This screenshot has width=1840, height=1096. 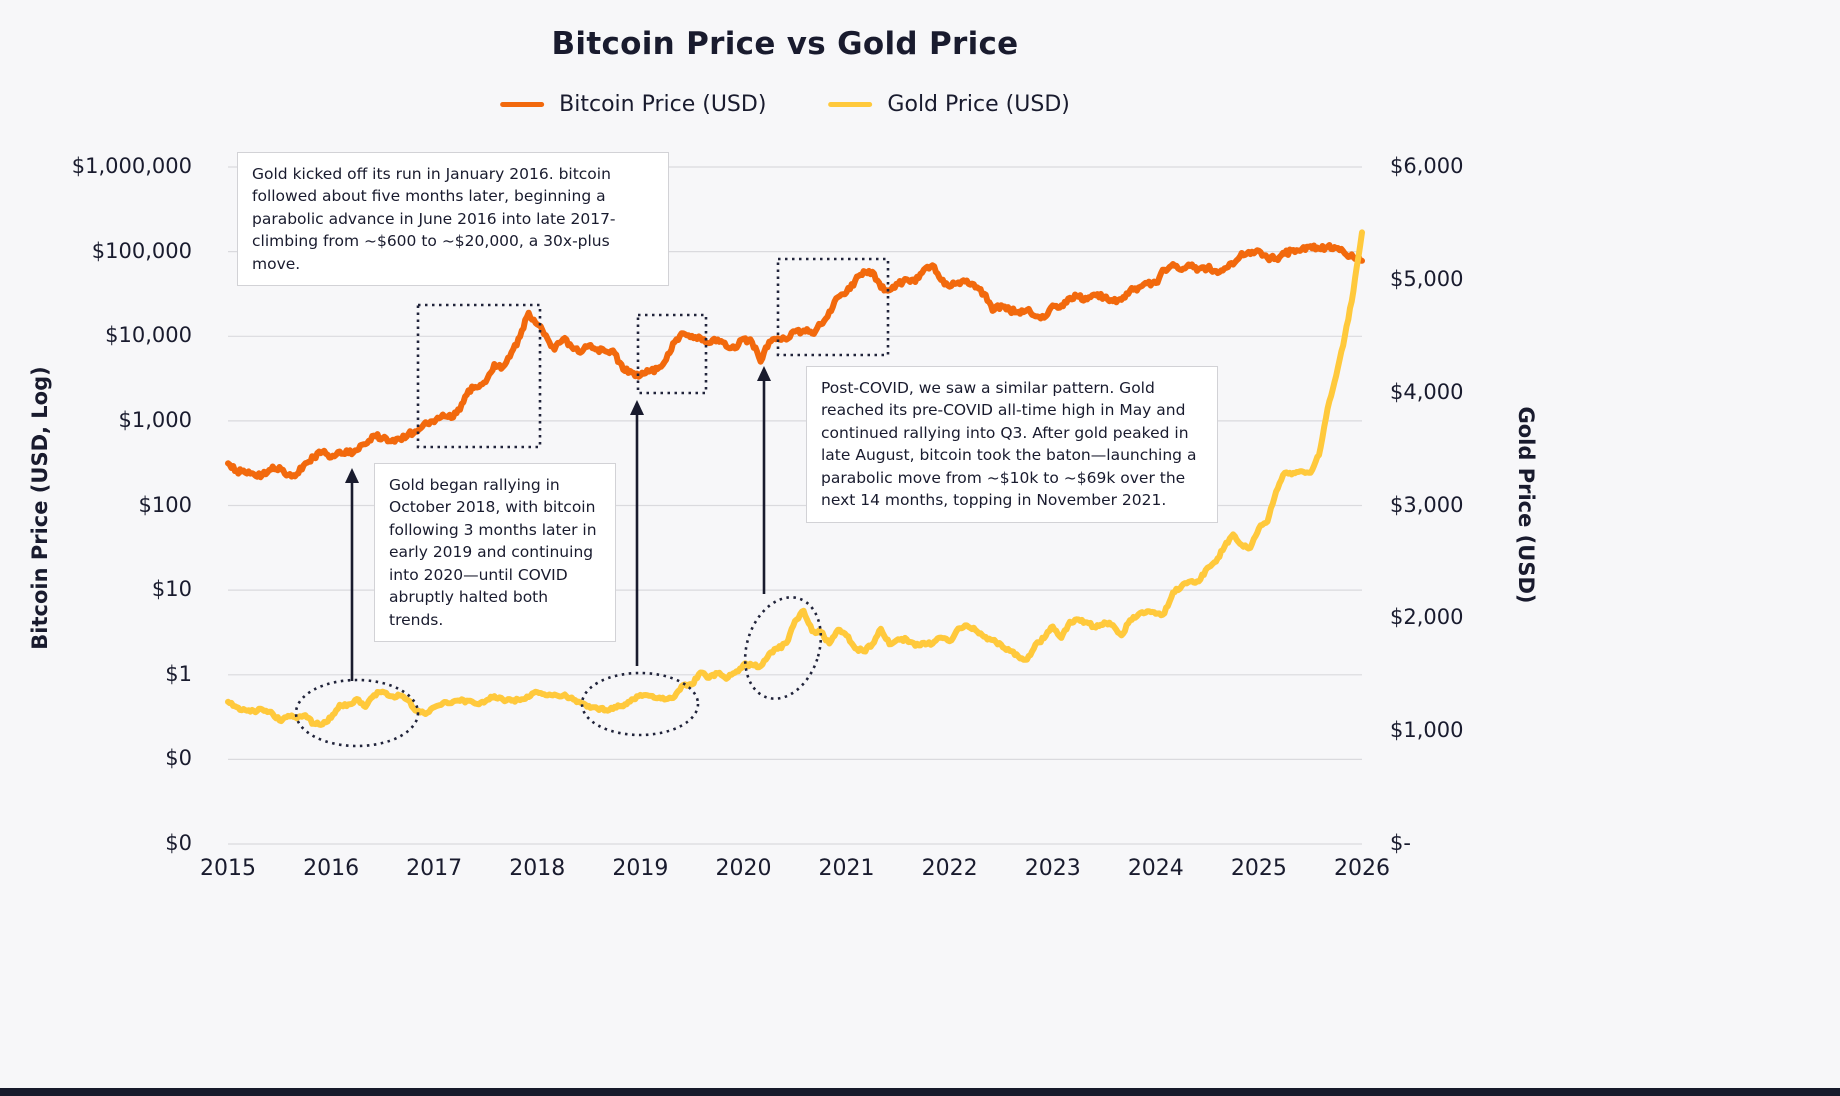 I want to click on x-axis-tick-1: 2016, so click(x=331, y=868).